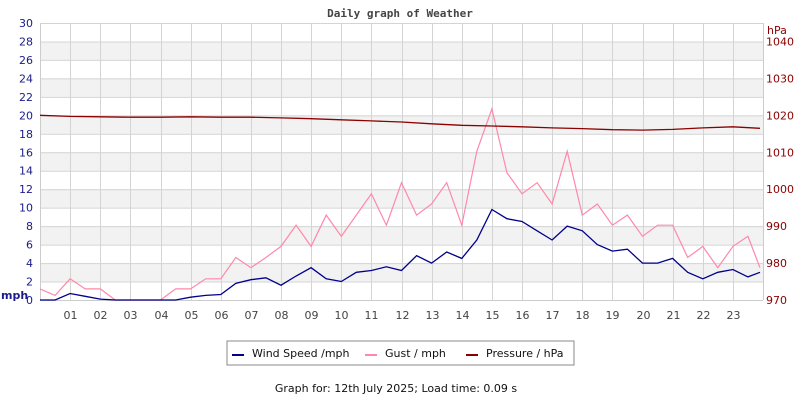 The image size is (800, 400). What do you see at coordinates (26, 23) in the screenshot?
I see `y-tick-label: 30` at bounding box center [26, 23].